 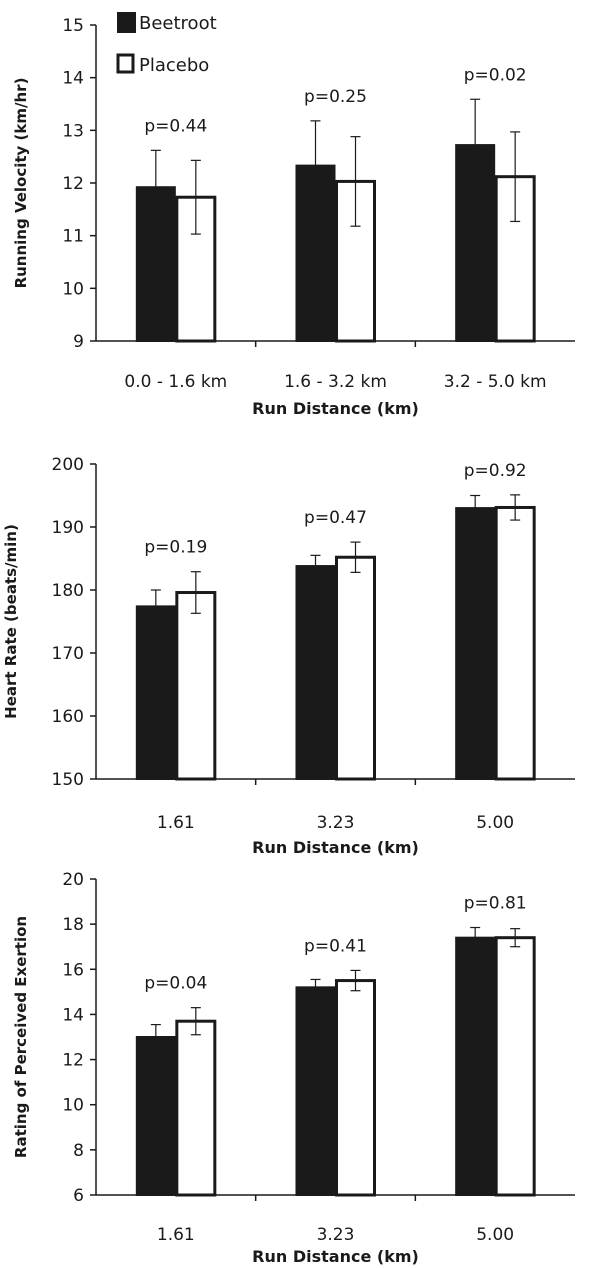 I want to click on heart-rate-ytick-label-1: 160, so click(x=68, y=717).